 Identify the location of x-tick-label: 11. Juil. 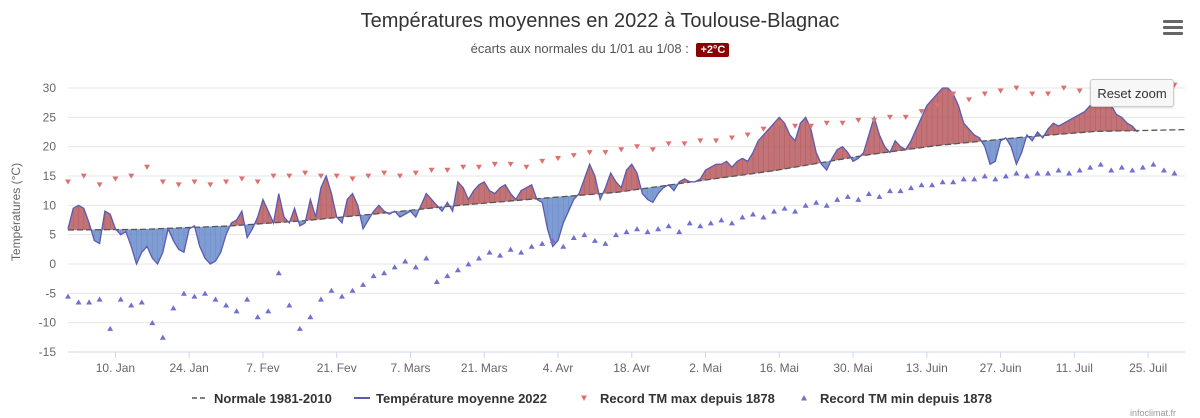
(1074, 368).